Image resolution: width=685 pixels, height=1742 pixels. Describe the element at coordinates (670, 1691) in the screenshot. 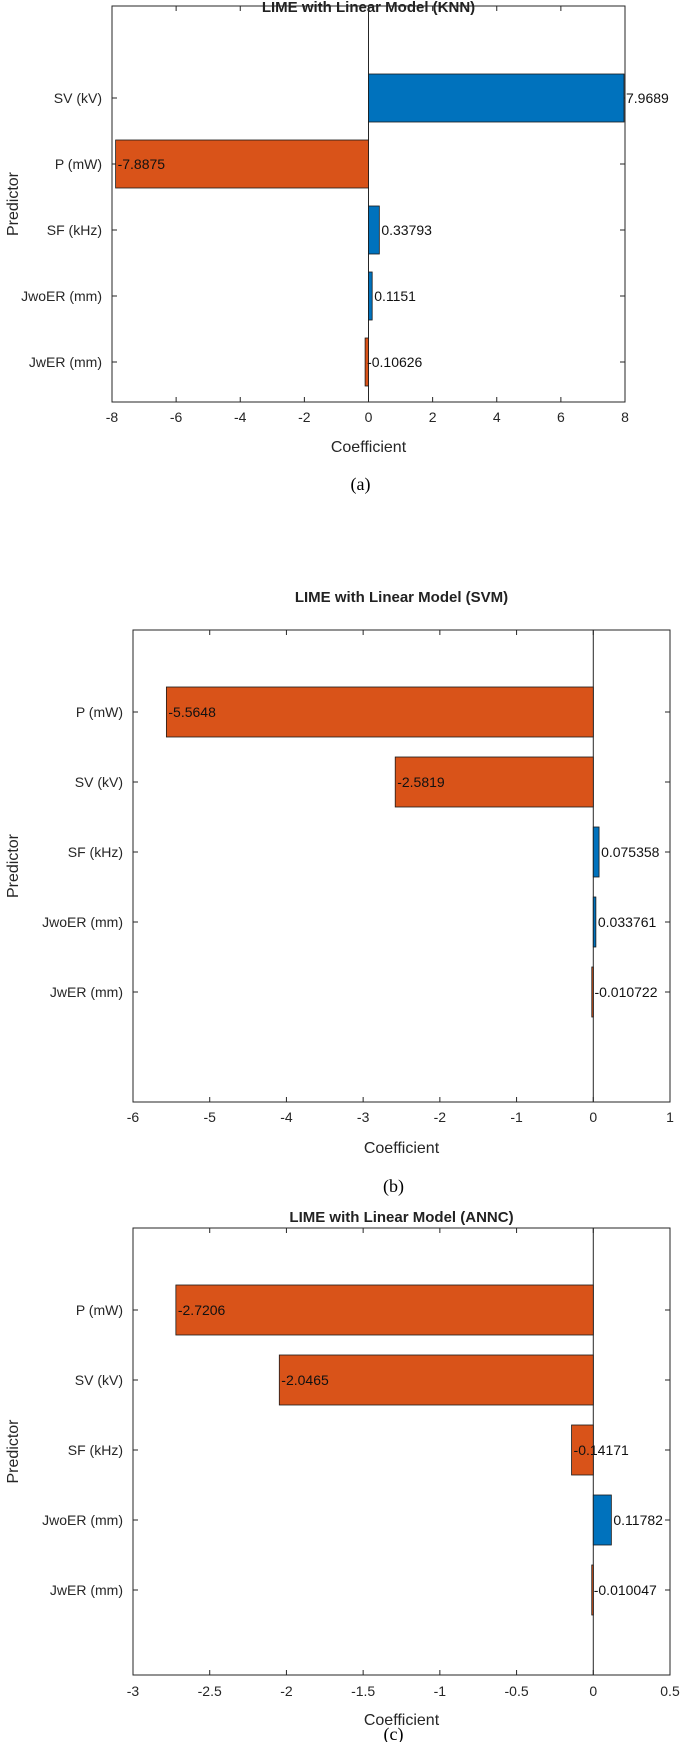

I see `x-tick-label: 0.5` at that location.